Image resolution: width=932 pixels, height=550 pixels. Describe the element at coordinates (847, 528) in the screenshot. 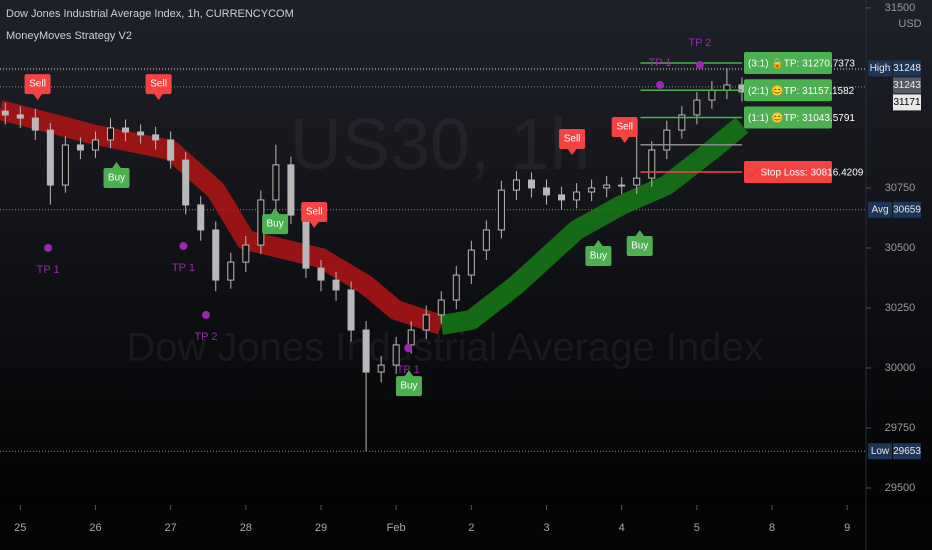

I see `x-tick-label: 9` at that location.